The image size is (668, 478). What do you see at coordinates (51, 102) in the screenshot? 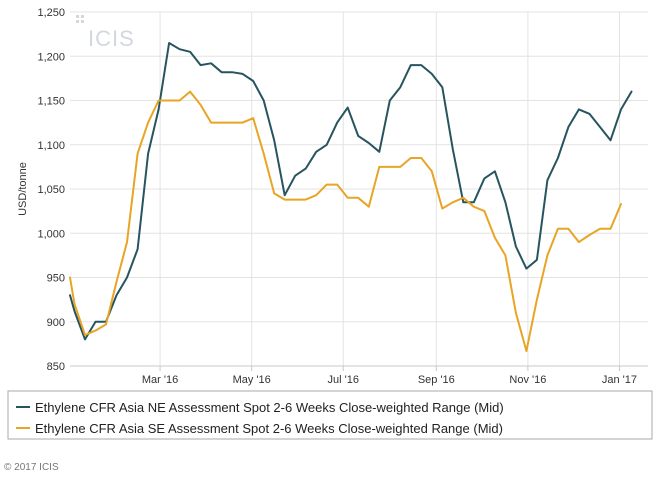
I see `y-tick-label: 1,150` at bounding box center [51, 102].